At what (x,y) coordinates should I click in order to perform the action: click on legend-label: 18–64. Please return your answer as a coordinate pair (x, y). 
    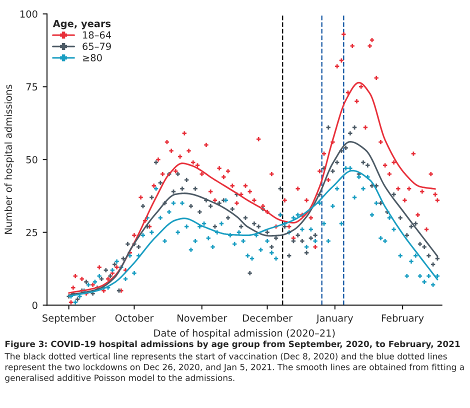
    Looking at the image, I should click on (97, 35).